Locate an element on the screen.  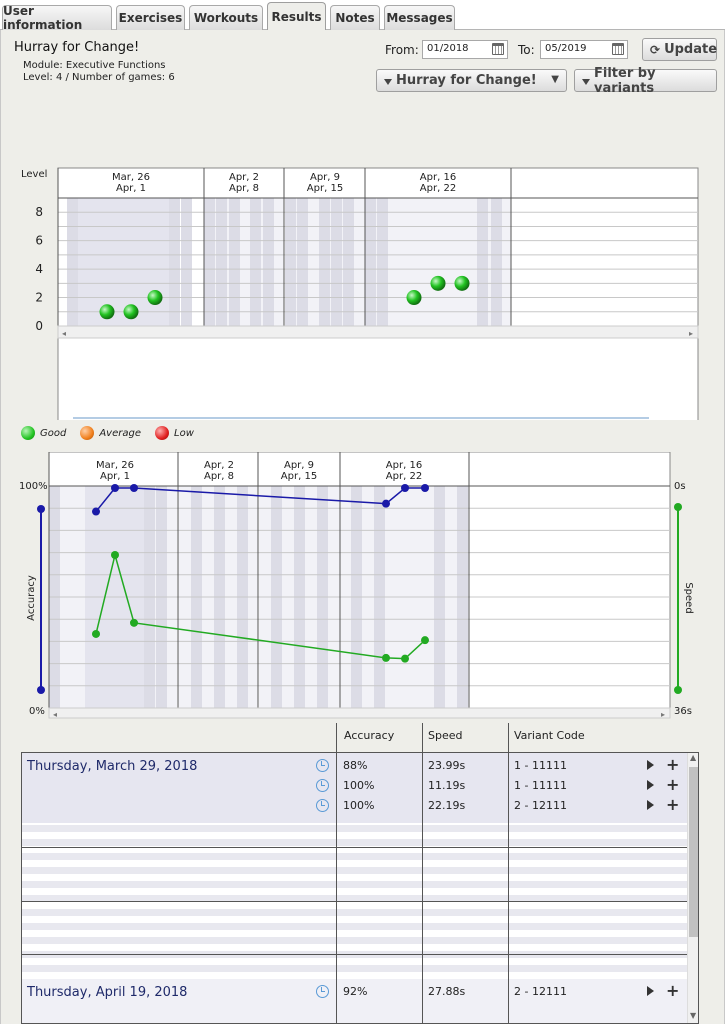
from-date-field: 01/2018 is located at coordinates (465, 49).